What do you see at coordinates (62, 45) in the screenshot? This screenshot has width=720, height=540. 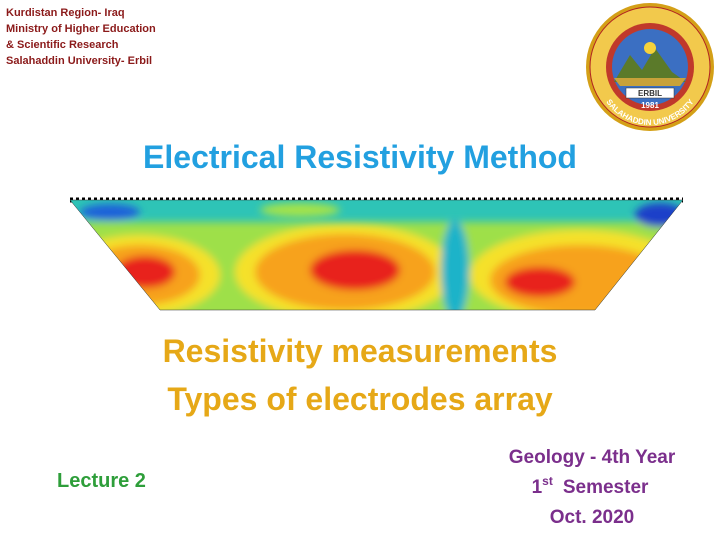 I see `header-line: & Scientific Research` at bounding box center [62, 45].